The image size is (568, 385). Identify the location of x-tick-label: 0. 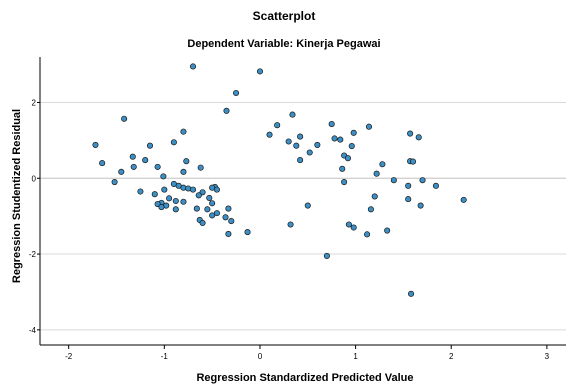
(260, 356).